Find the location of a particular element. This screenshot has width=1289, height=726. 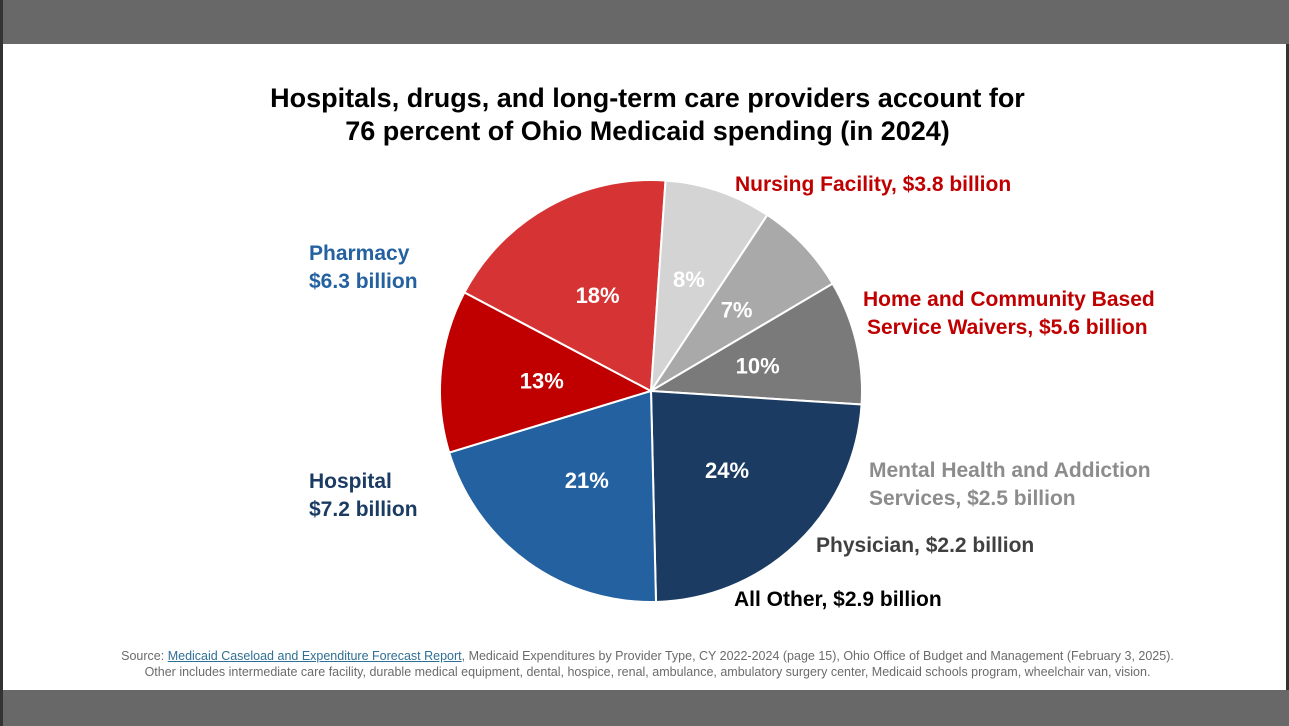

pie-percent-nursing-facility: 13% is located at coordinates (542, 381).